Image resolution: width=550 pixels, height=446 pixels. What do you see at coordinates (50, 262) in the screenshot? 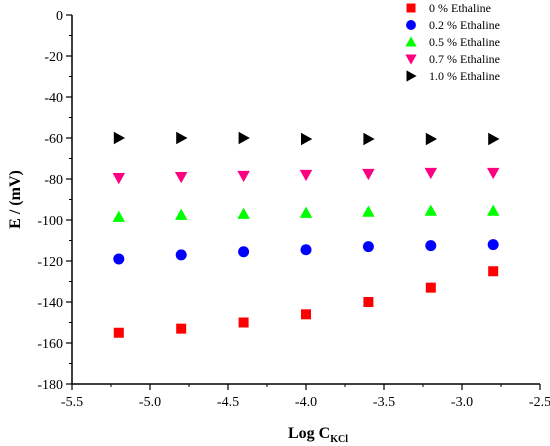
I see `y-tick-label: -120` at bounding box center [50, 262].